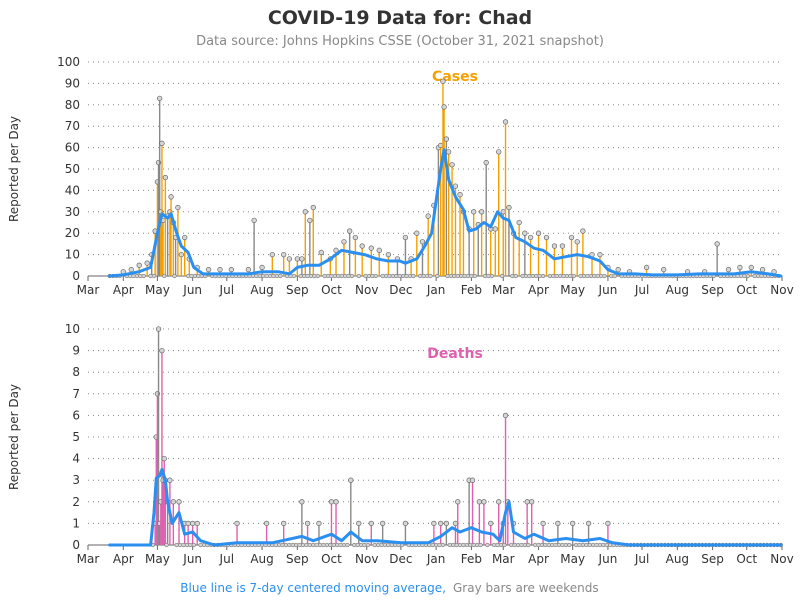 This screenshot has width=800, height=600. Describe the element at coordinates (608, 290) in the screenshot. I see `cases-xtick-label: Jun` at that location.